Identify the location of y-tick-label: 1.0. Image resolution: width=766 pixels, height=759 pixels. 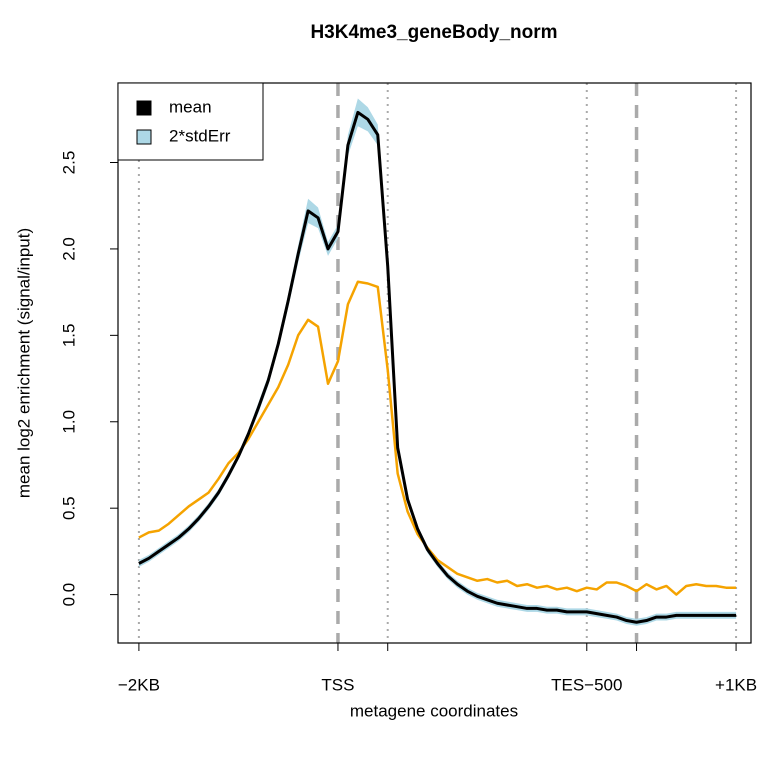
(68, 422).